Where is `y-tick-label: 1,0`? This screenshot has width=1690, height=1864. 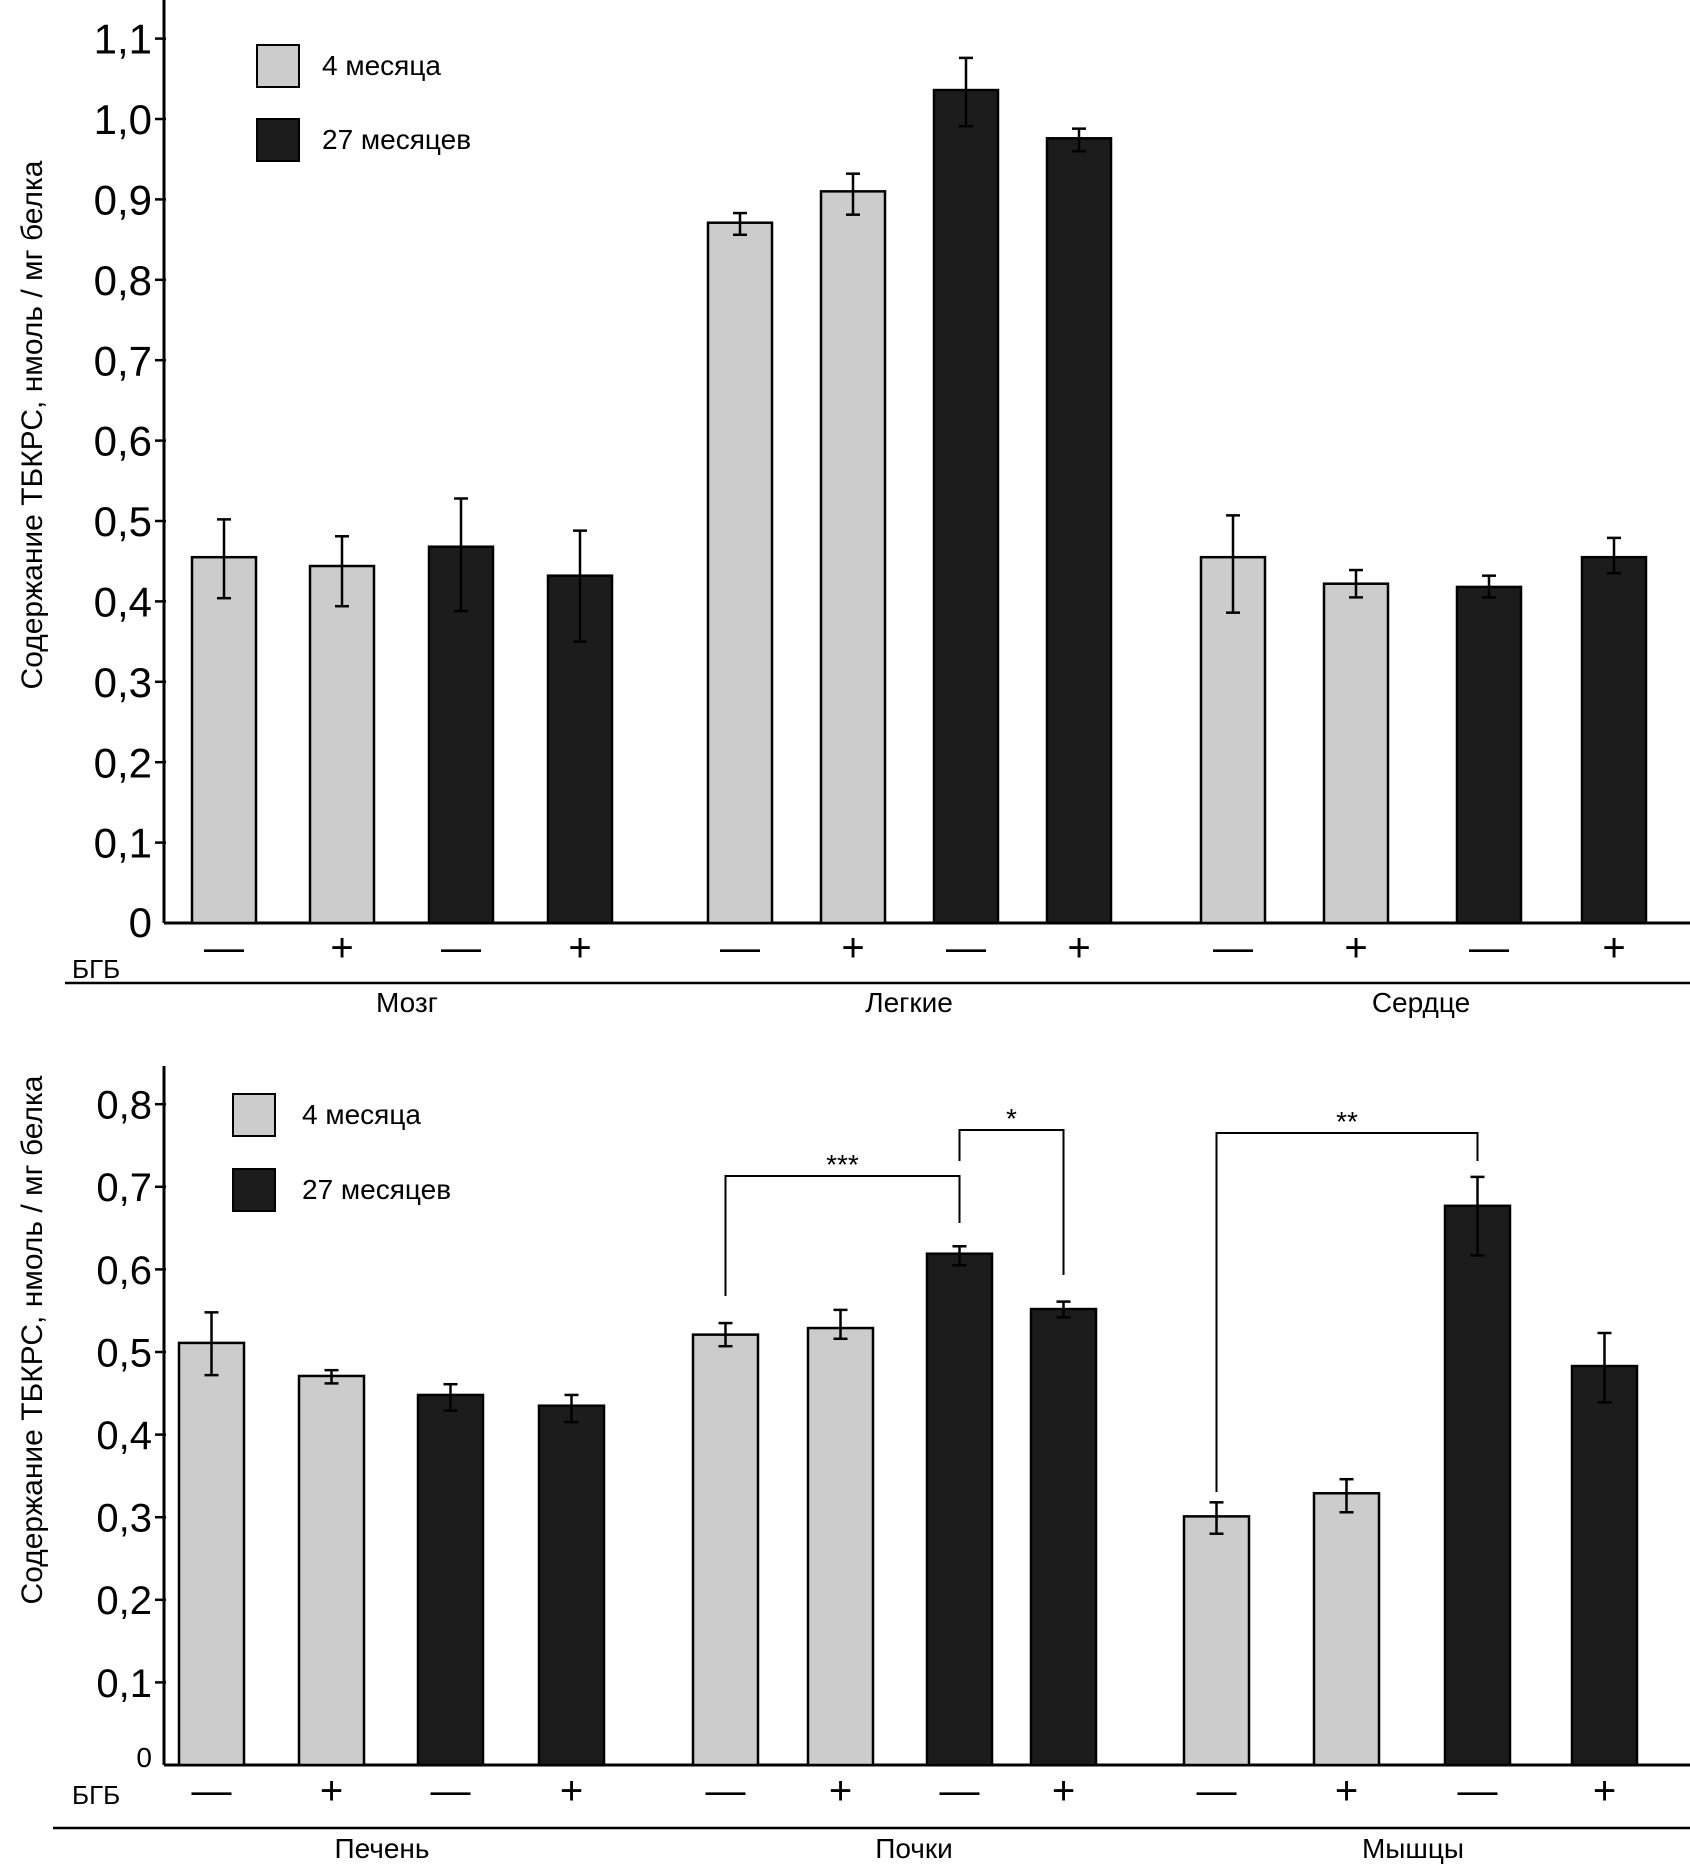
y-tick-label: 1,0 is located at coordinates (123, 119).